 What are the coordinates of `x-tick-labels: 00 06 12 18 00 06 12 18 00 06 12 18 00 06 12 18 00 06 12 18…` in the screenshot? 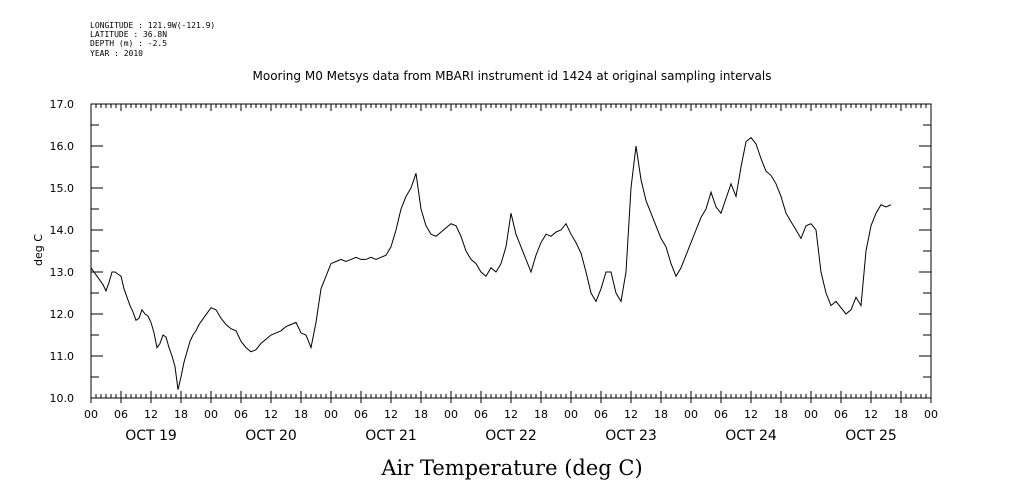 It's located at (511, 414).